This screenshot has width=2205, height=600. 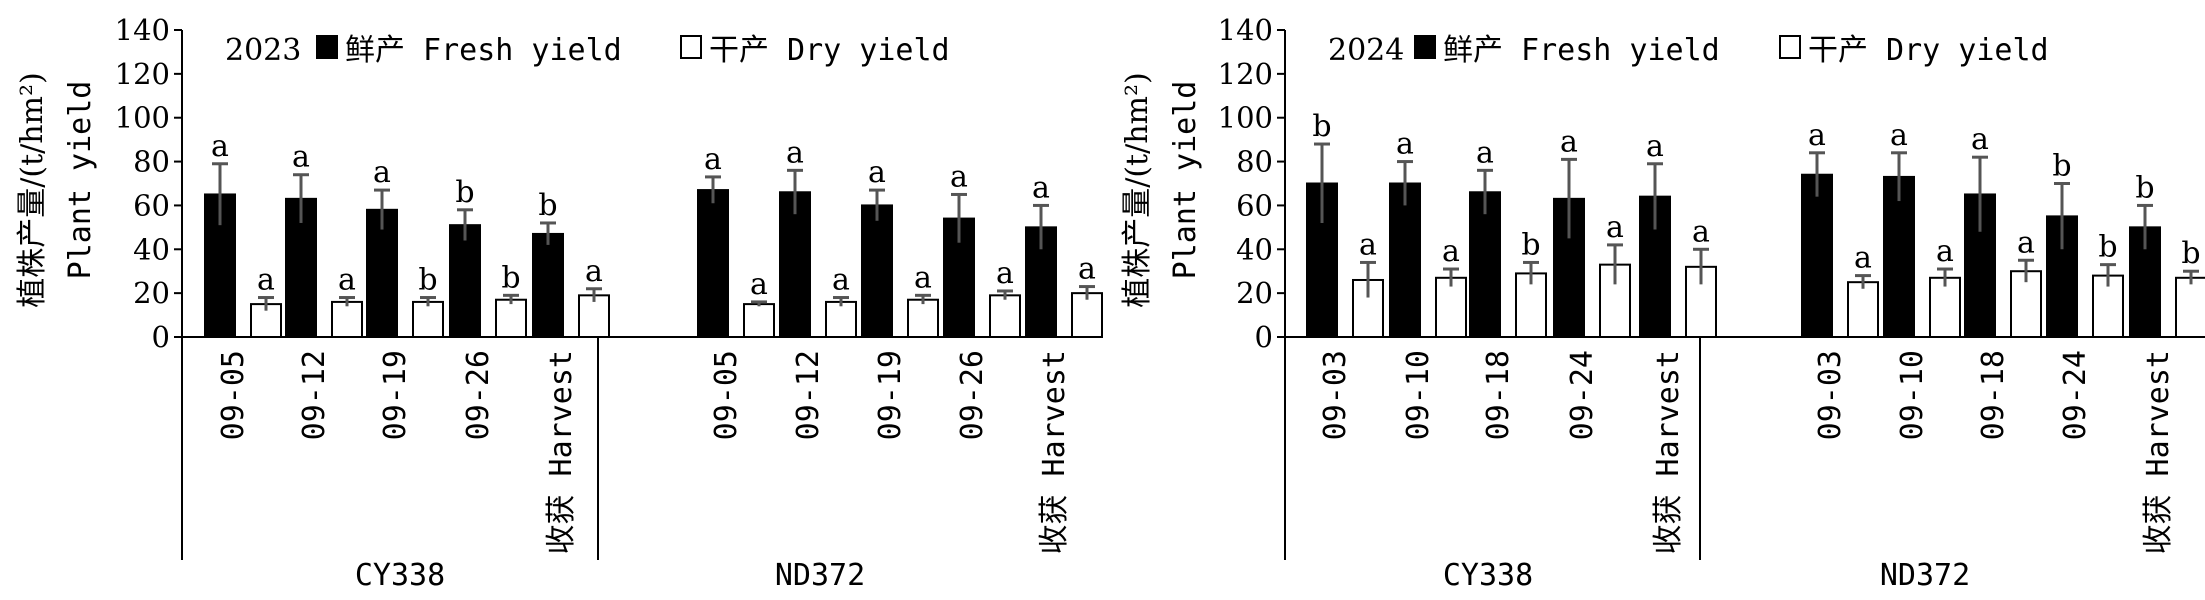 What do you see at coordinates (1366, 50) in the screenshot?
I see `panel-year-label: 2024` at bounding box center [1366, 50].